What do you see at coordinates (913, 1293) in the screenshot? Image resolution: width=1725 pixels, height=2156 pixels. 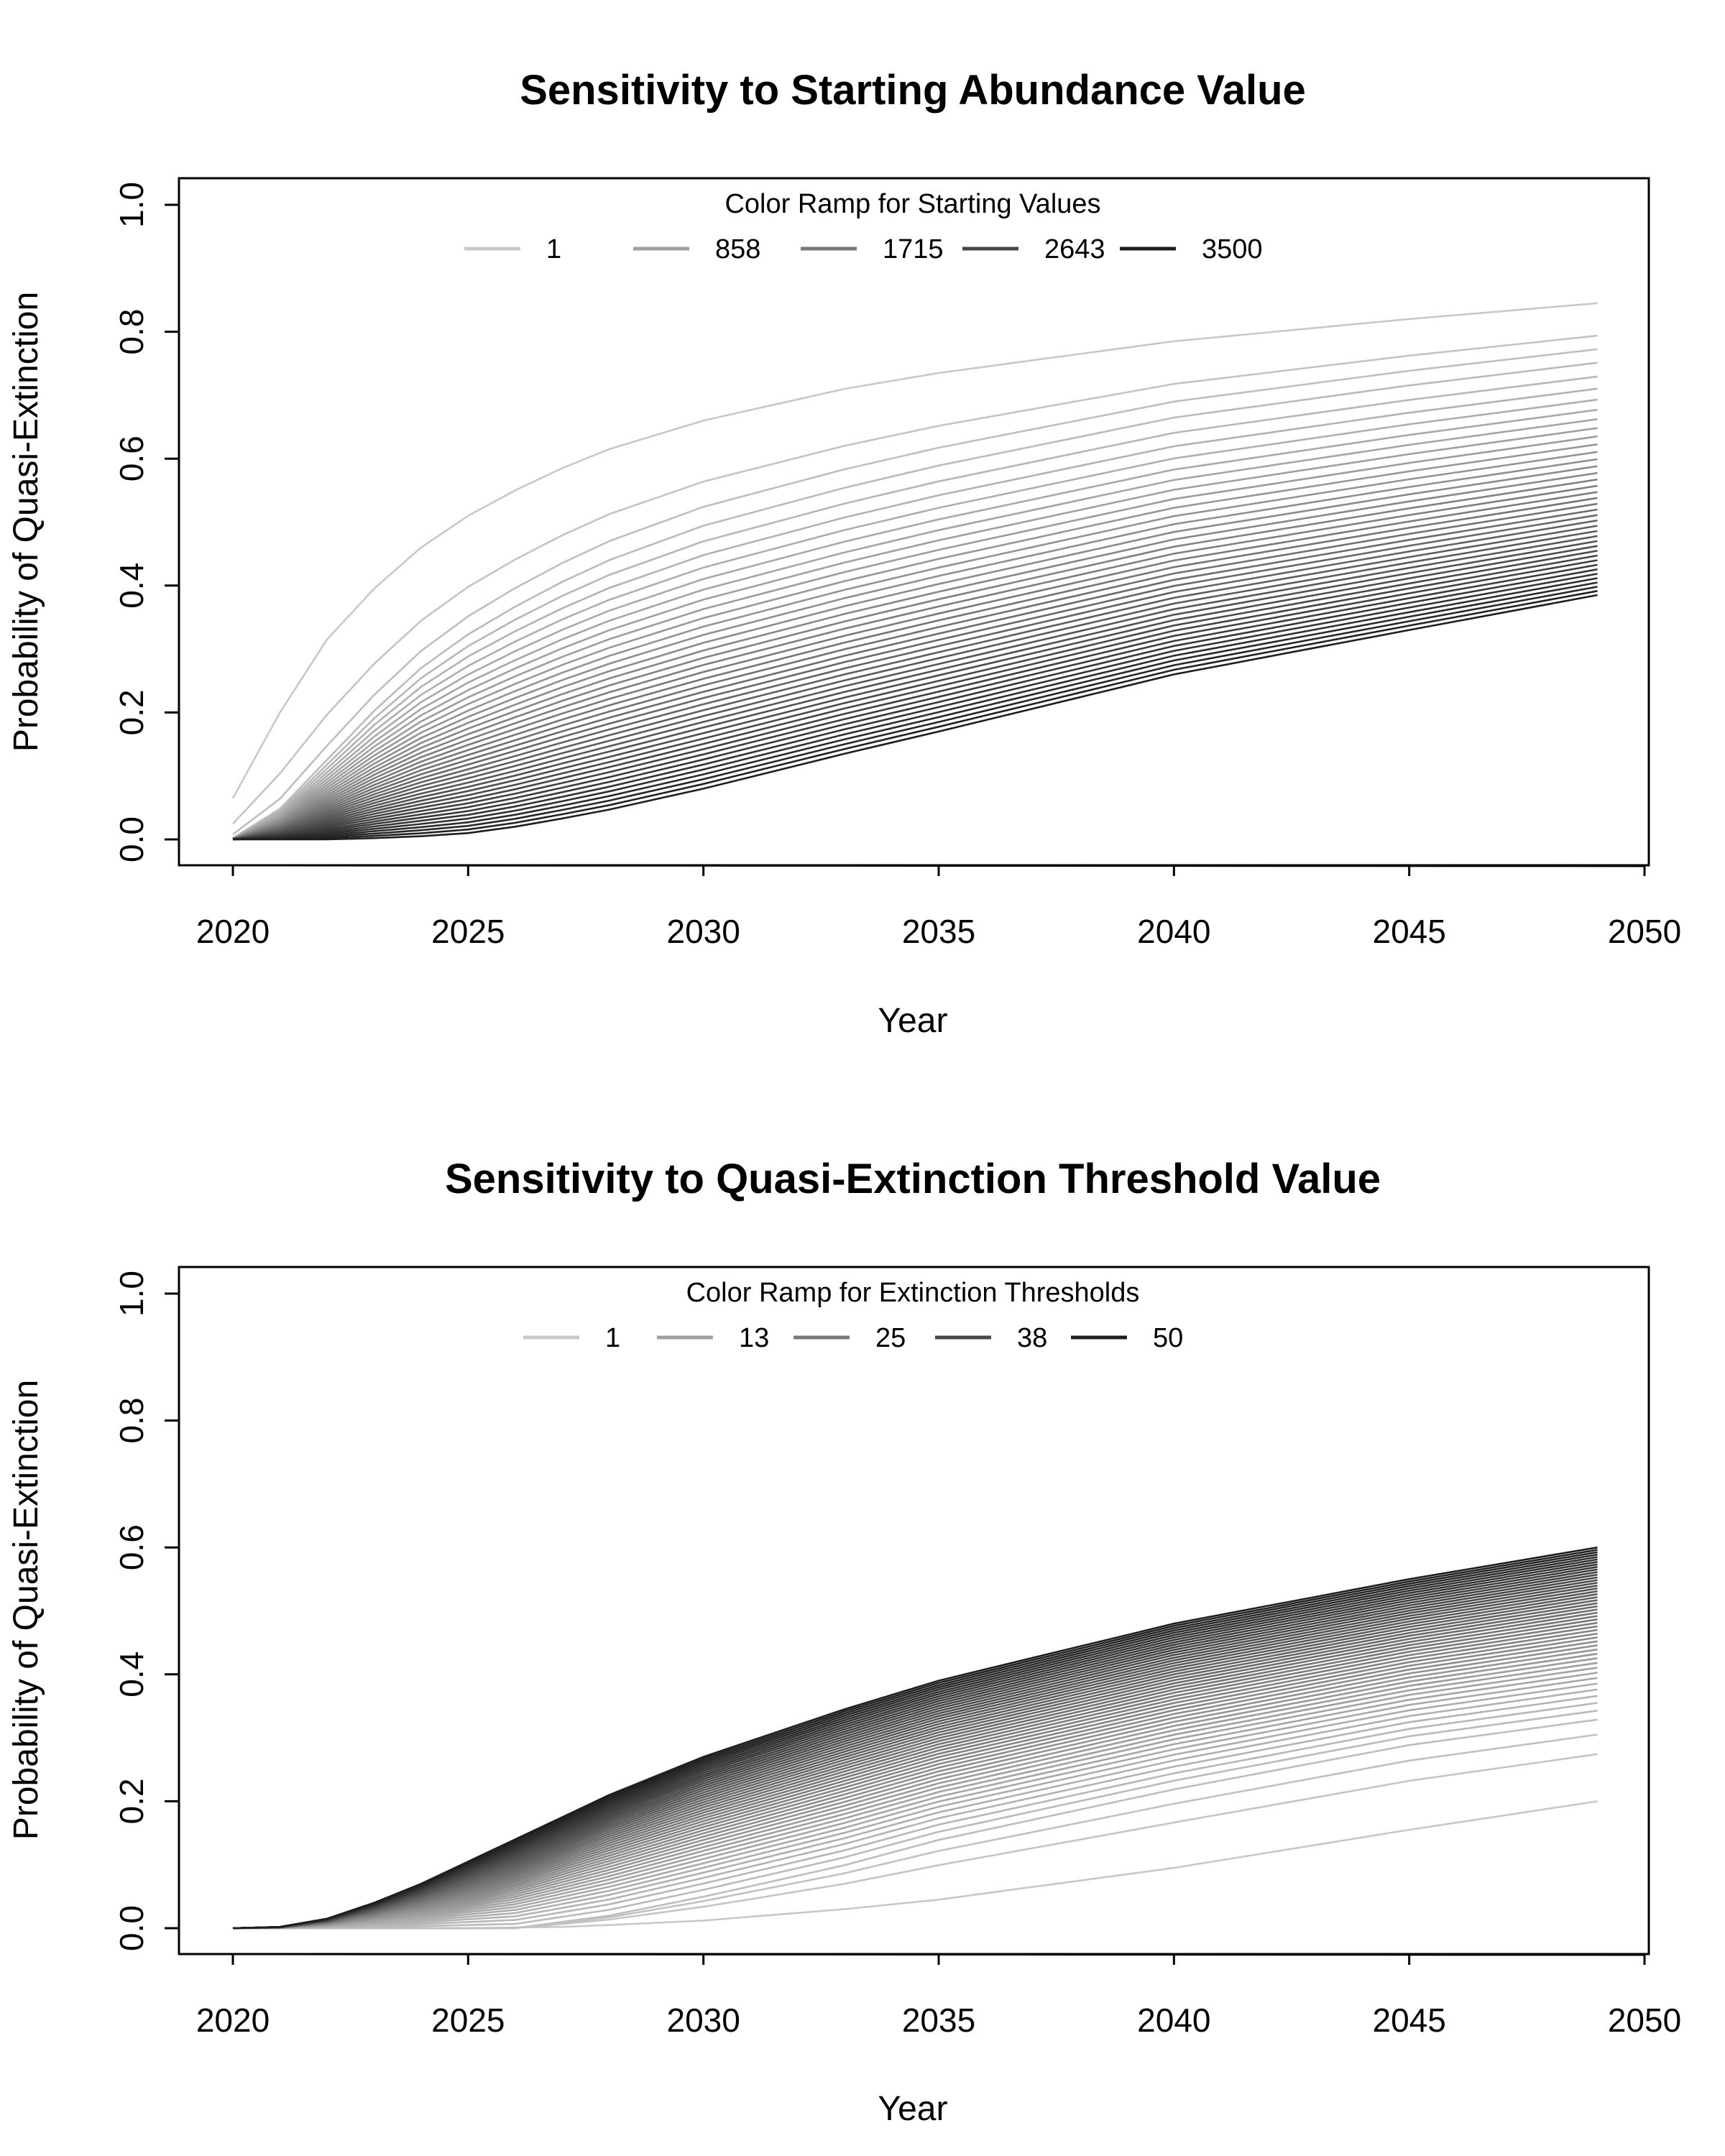 I see `legend-title: Color Ramp for Extinction Thresholds` at bounding box center [913, 1293].